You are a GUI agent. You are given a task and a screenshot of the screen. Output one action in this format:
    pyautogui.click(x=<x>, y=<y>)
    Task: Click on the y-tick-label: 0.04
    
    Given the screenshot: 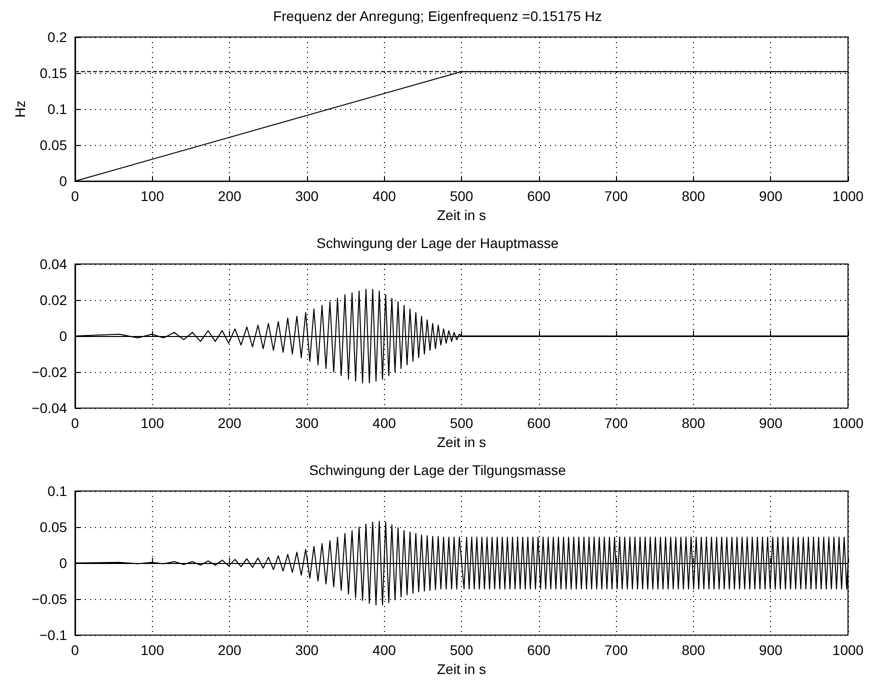 What is the action you would take?
    pyautogui.click(x=54, y=264)
    